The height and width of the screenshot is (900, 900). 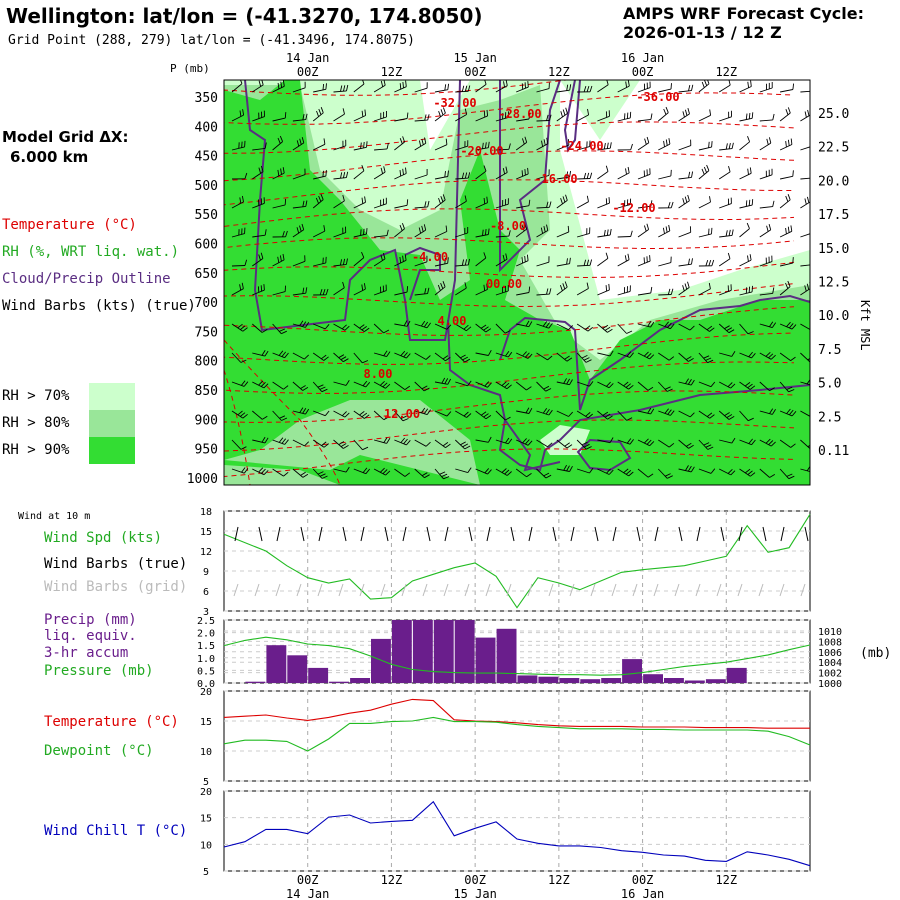 I want to click on height-tick-label: 0.11, so click(x=833, y=451).